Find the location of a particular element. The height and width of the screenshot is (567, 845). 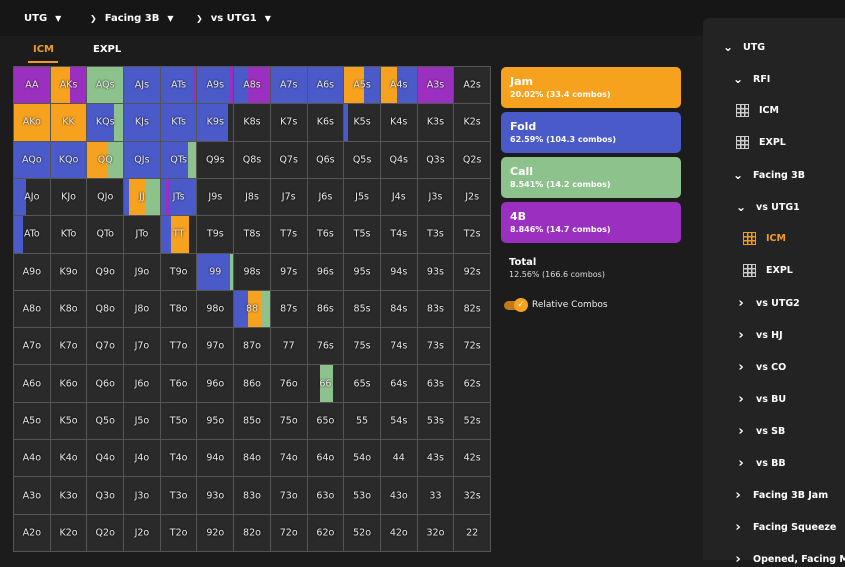

hand-cell-54o: 54o is located at coordinates (362, 458).